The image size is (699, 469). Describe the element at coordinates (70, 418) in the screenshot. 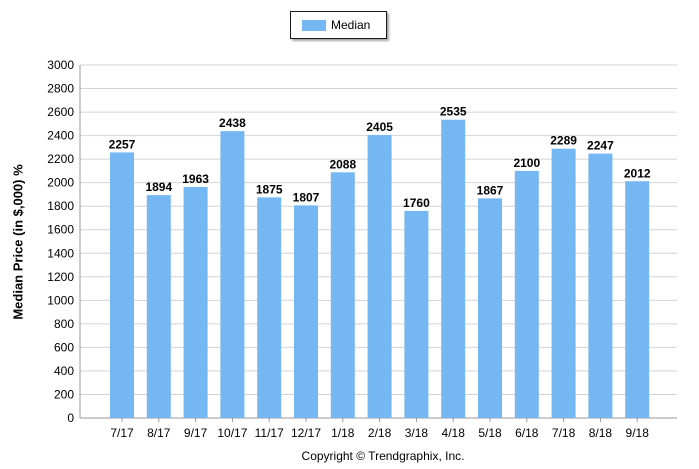

I see `y-tick-label: 0` at that location.